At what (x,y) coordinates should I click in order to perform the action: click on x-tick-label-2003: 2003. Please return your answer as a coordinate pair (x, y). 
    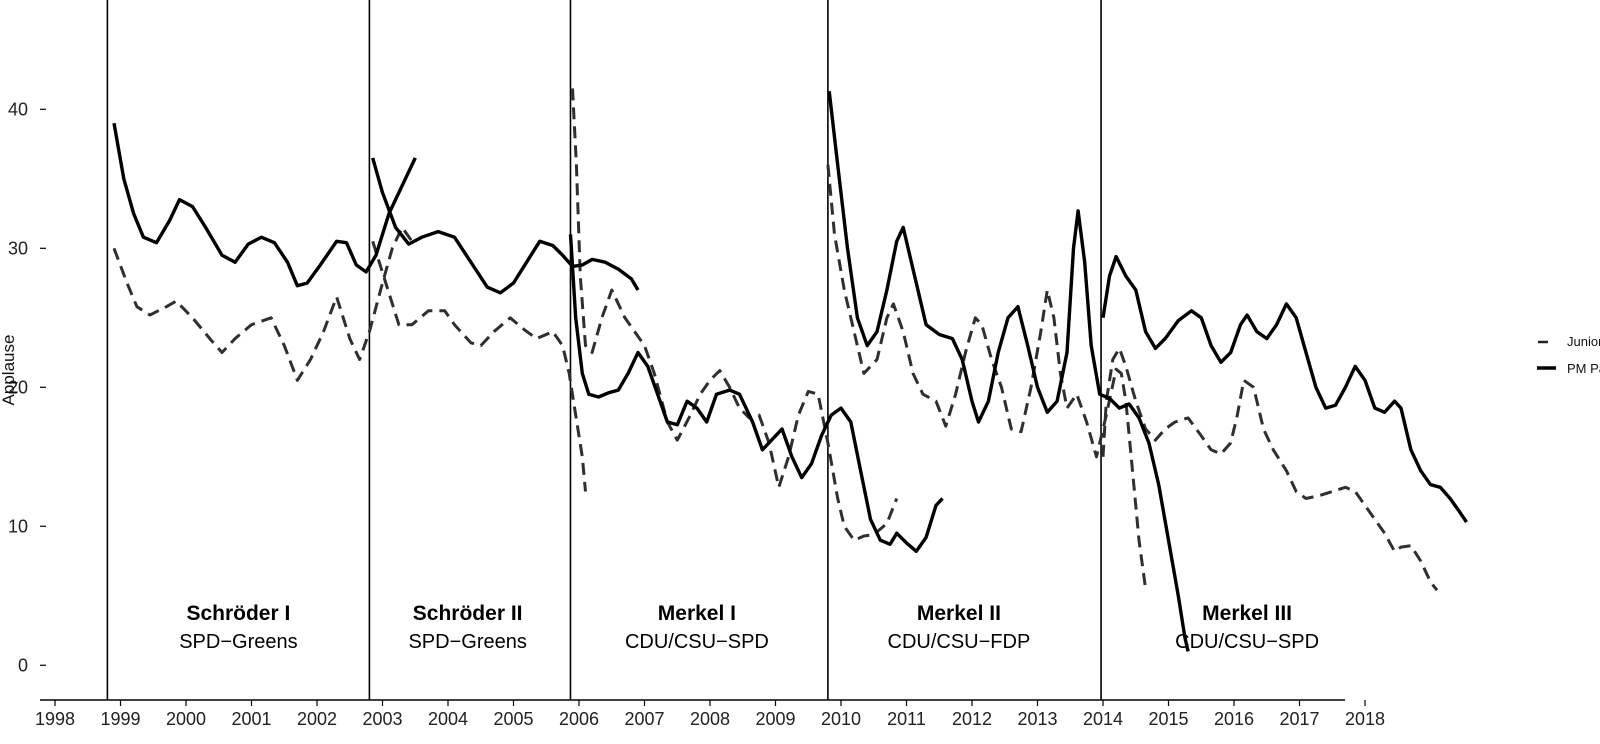
    Looking at the image, I should click on (382, 719).